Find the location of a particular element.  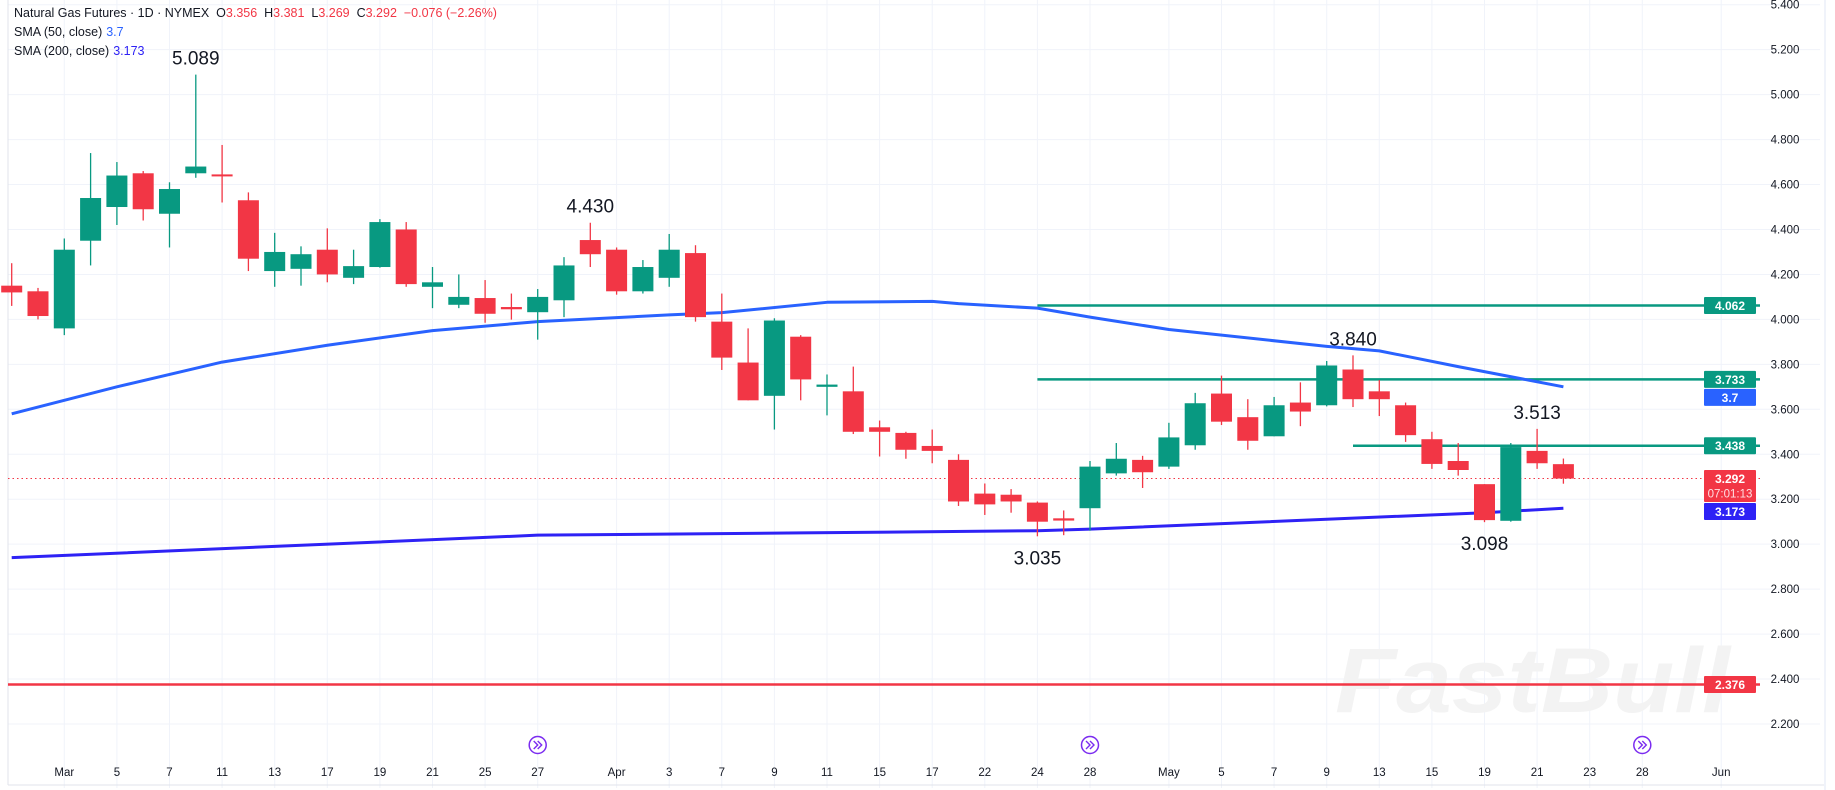

price-axis-label: 2.800 is located at coordinates (1785, 590).